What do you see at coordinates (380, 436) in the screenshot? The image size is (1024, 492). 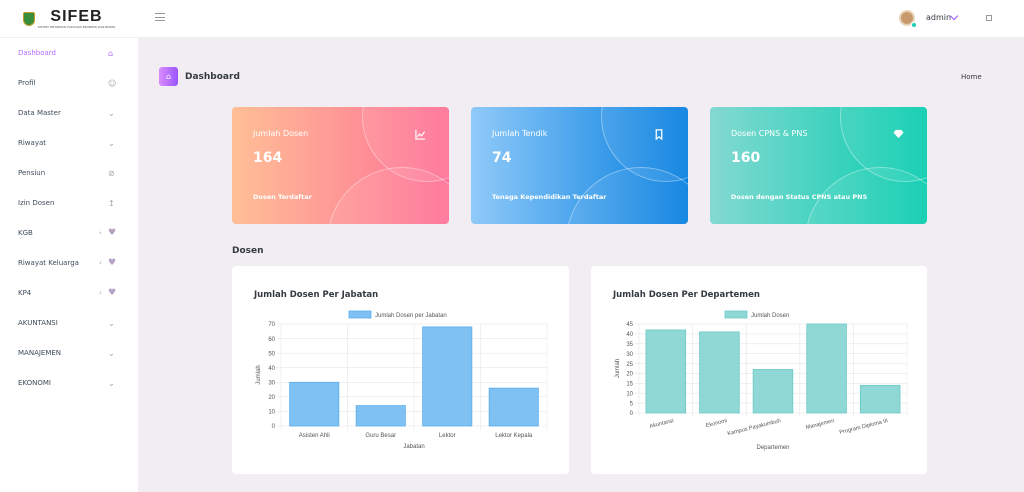 I see `x-tick-label: Guru Besar` at bounding box center [380, 436].